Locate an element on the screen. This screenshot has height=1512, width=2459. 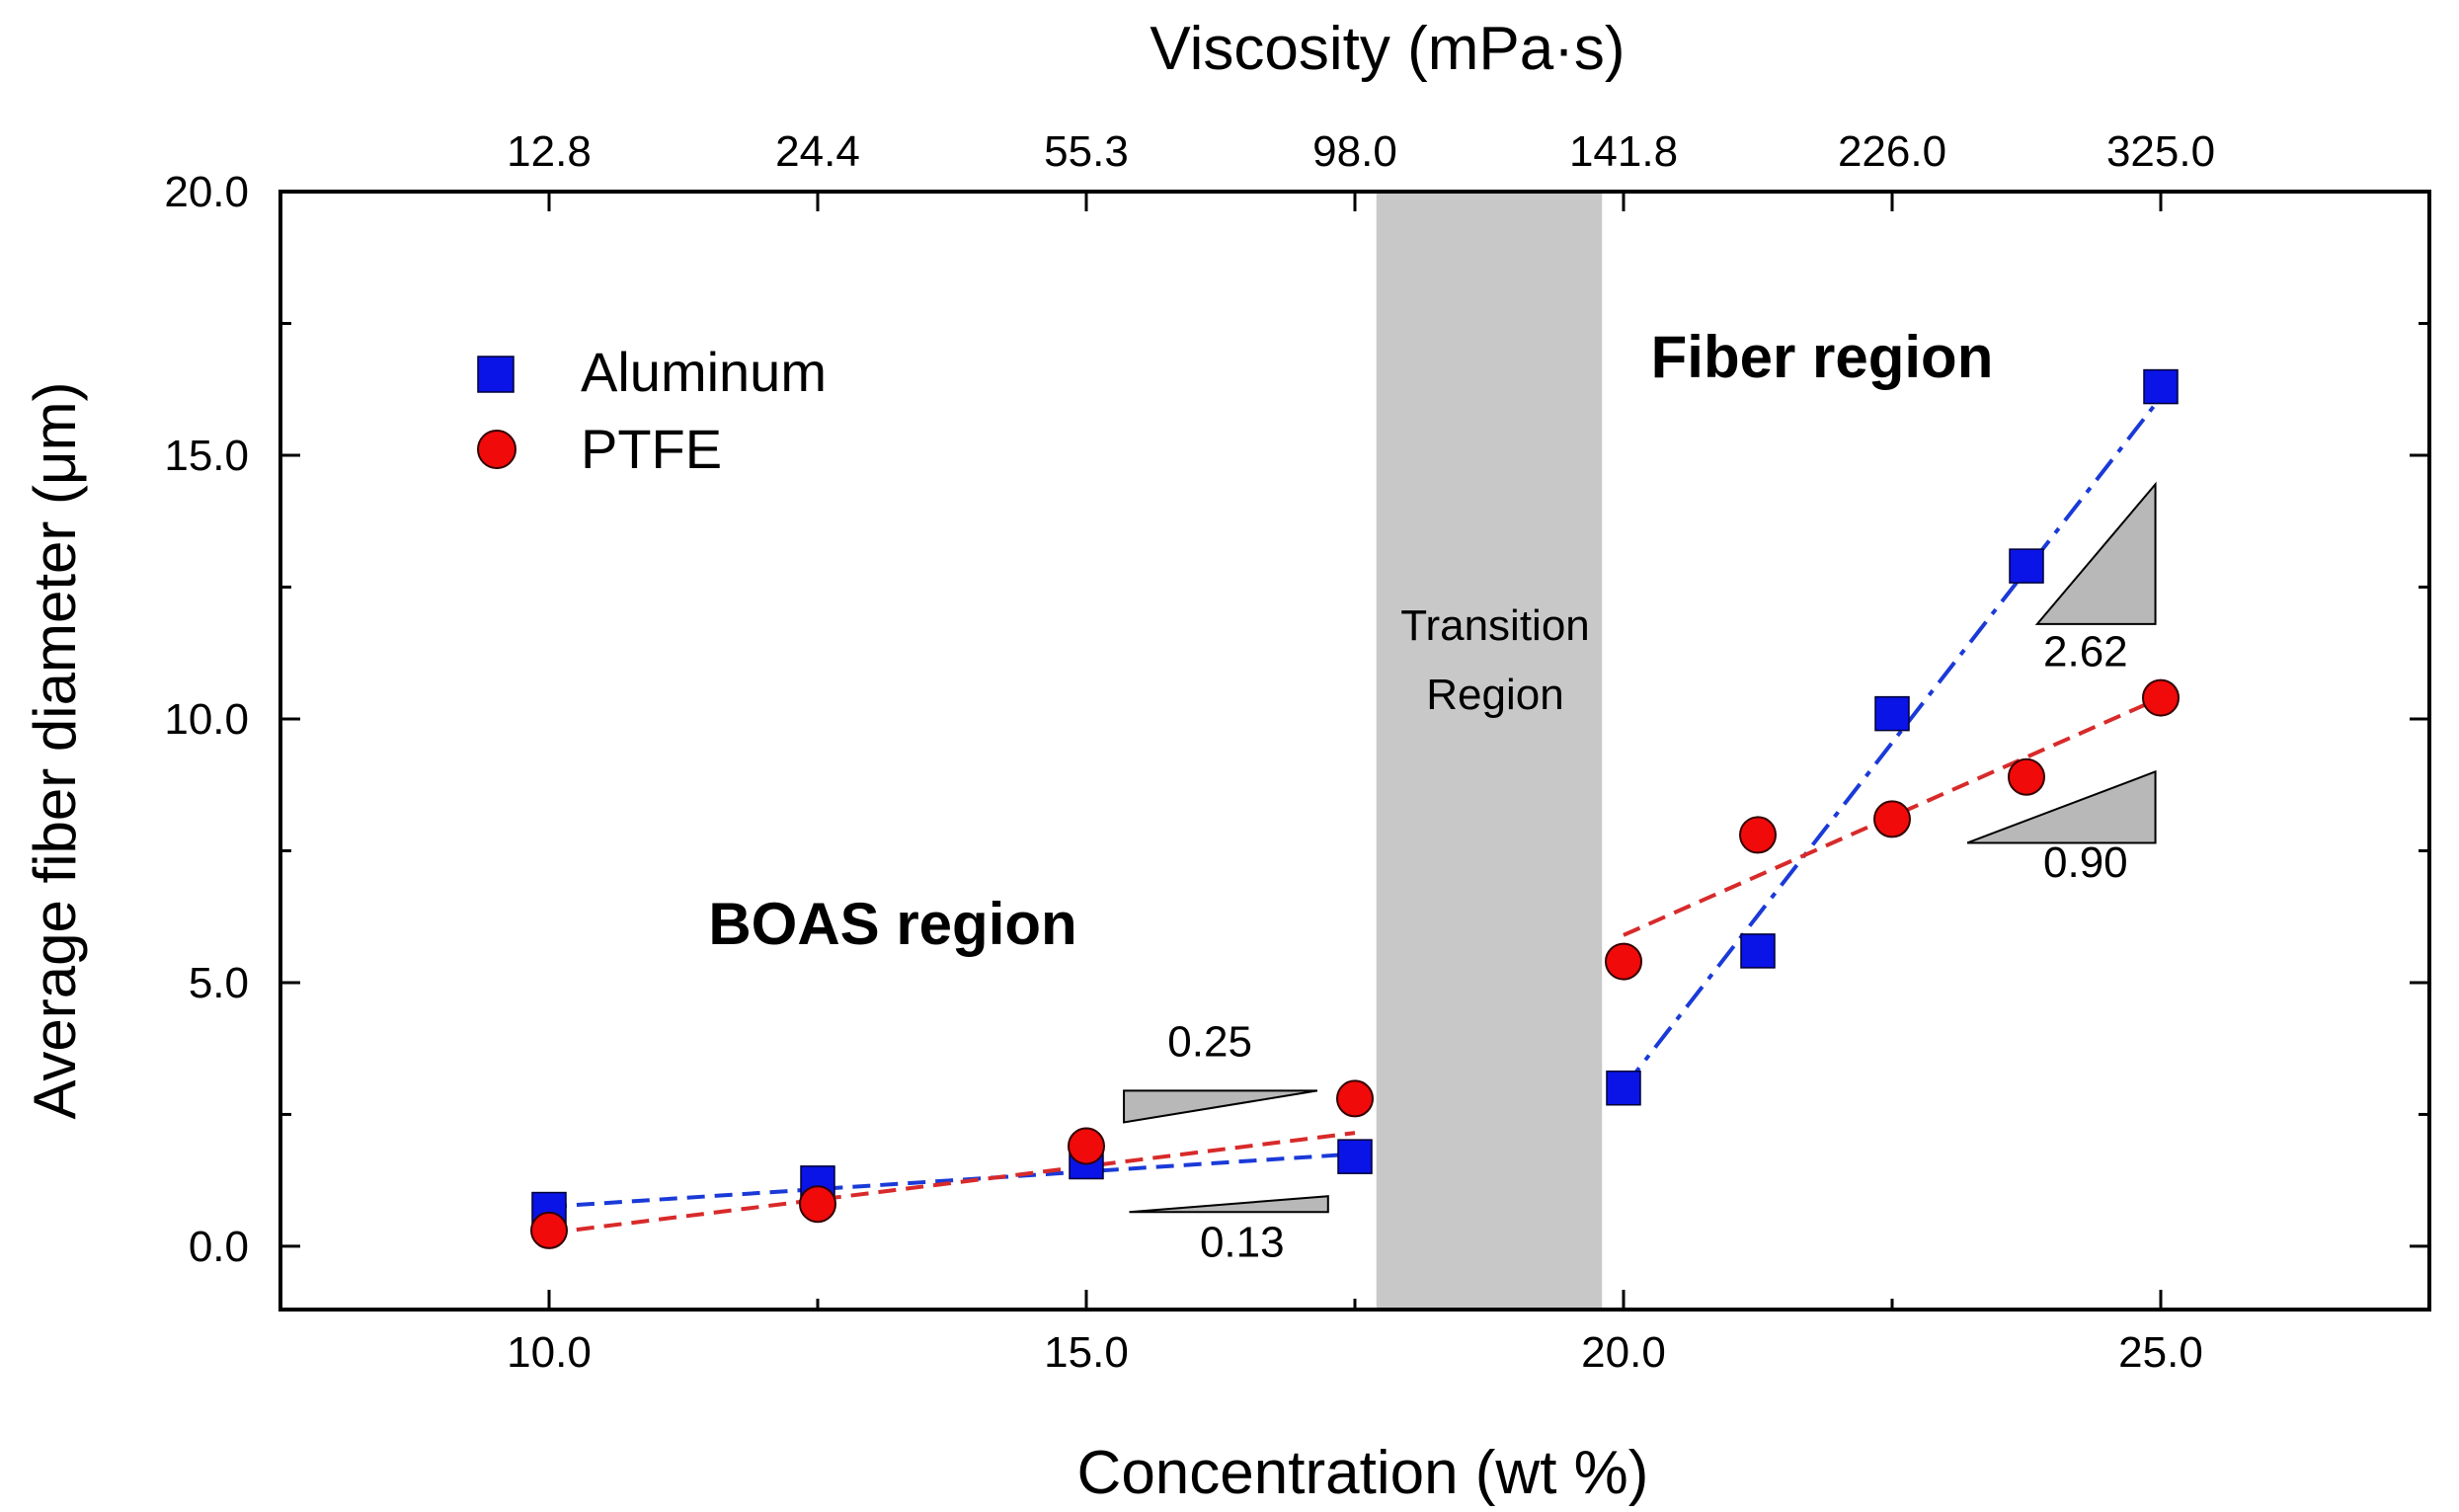
slope-label: 2.62 is located at coordinates (2085, 652).